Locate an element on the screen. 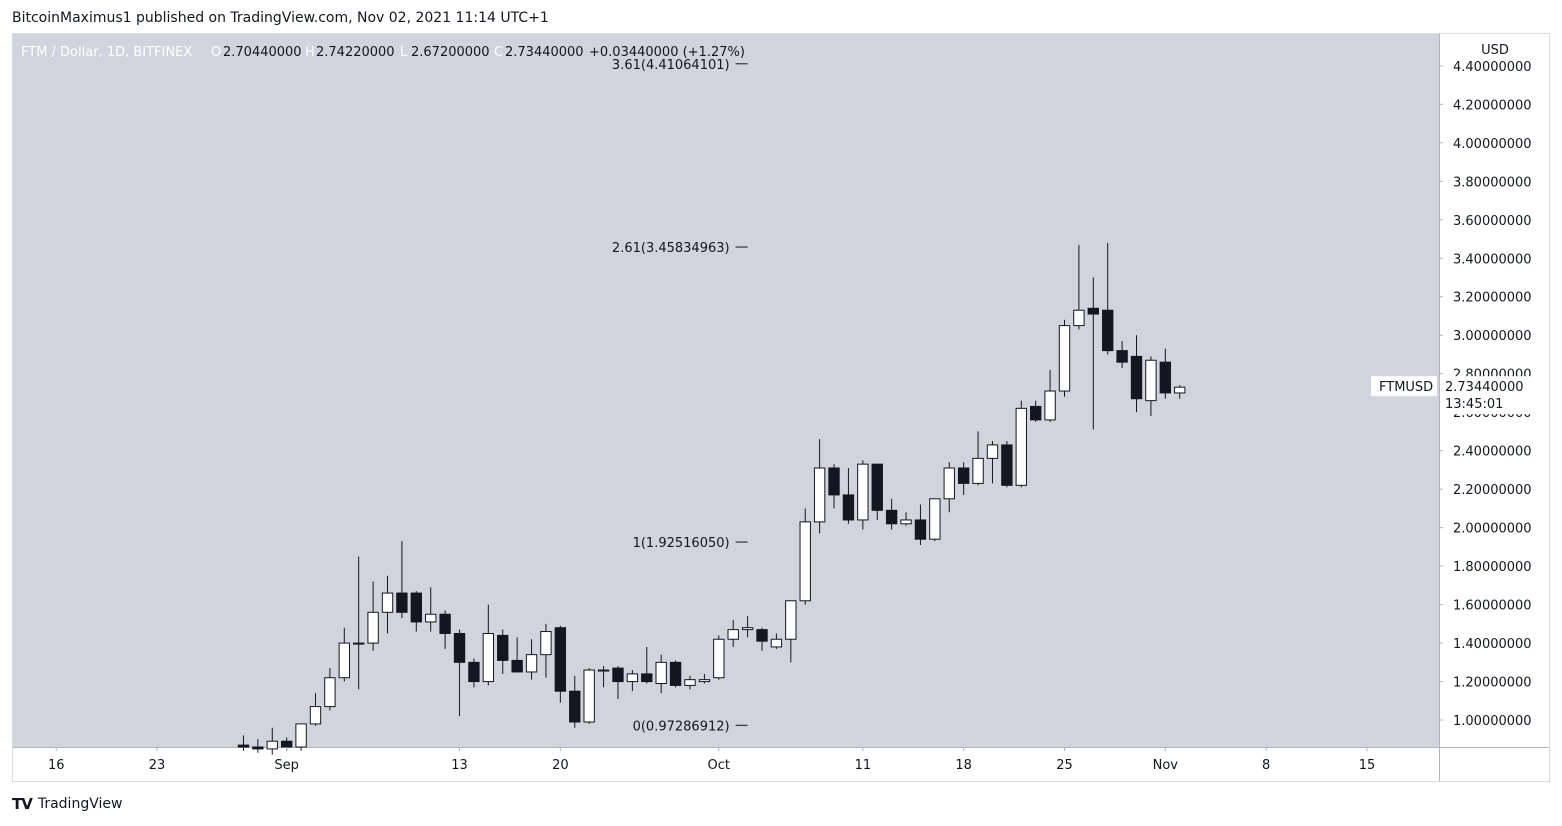 The height and width of the screenshot is (826, 1562). y-tick-label: 3.80000000 is located at coordinates (1492, 182).